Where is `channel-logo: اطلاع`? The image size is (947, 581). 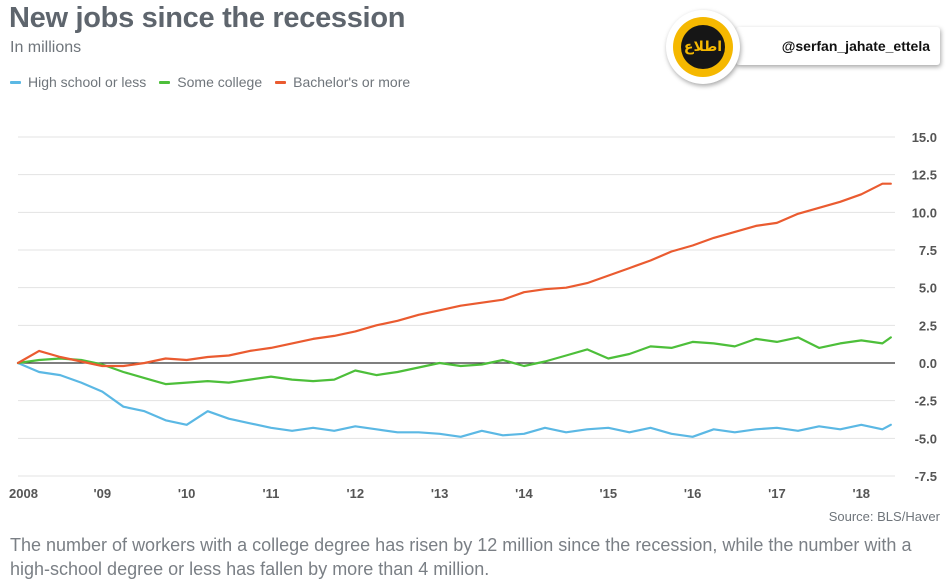 channel-logo: اطلاع is located at coordinates (703, 47).